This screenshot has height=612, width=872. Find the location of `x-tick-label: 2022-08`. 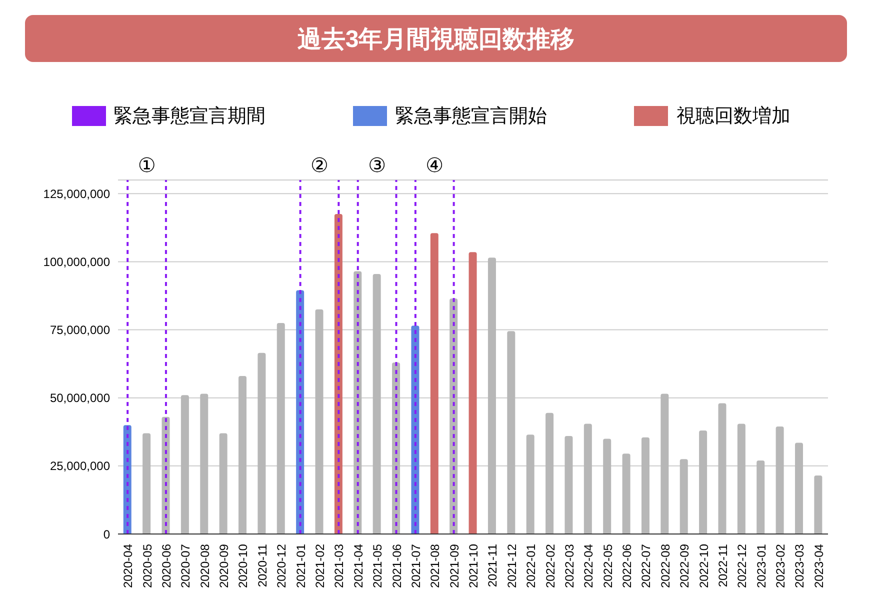

x-tick-label: 2022-08 is located at coordinates (665, 566).